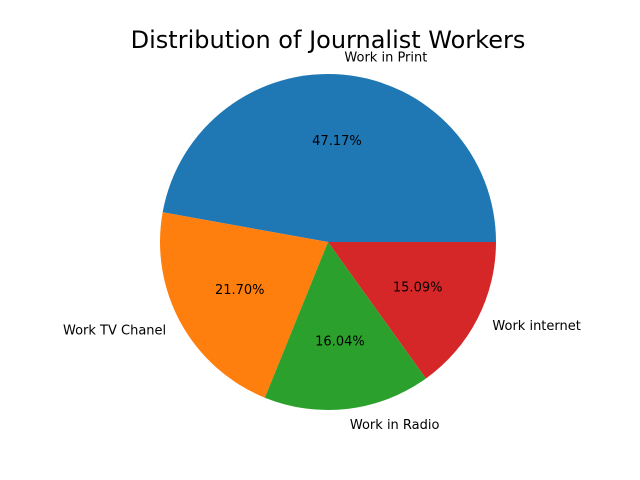  What do you see at coordinates (240, 290) in the screenshot?
I see `slice-pct-work-tv-chanel: 21.70%` at bounding box center [240, 290].